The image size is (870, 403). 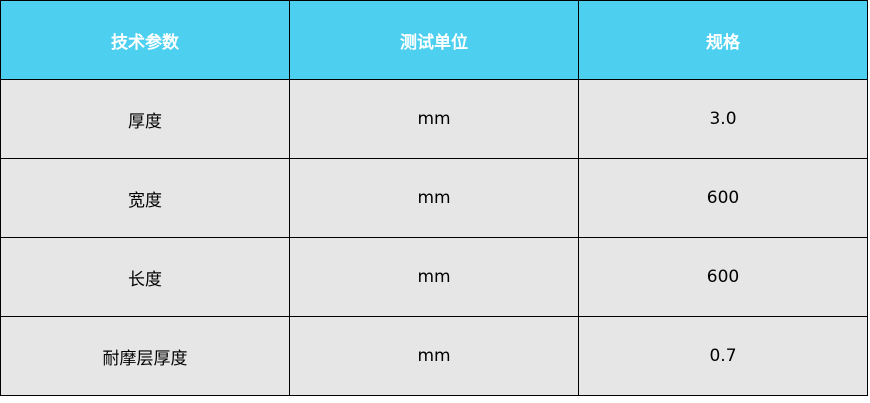 What do you see at coordinates (723, 356) in the screenshot?
I see `cell-spec: 0.7` at bounding box center [723, 356].